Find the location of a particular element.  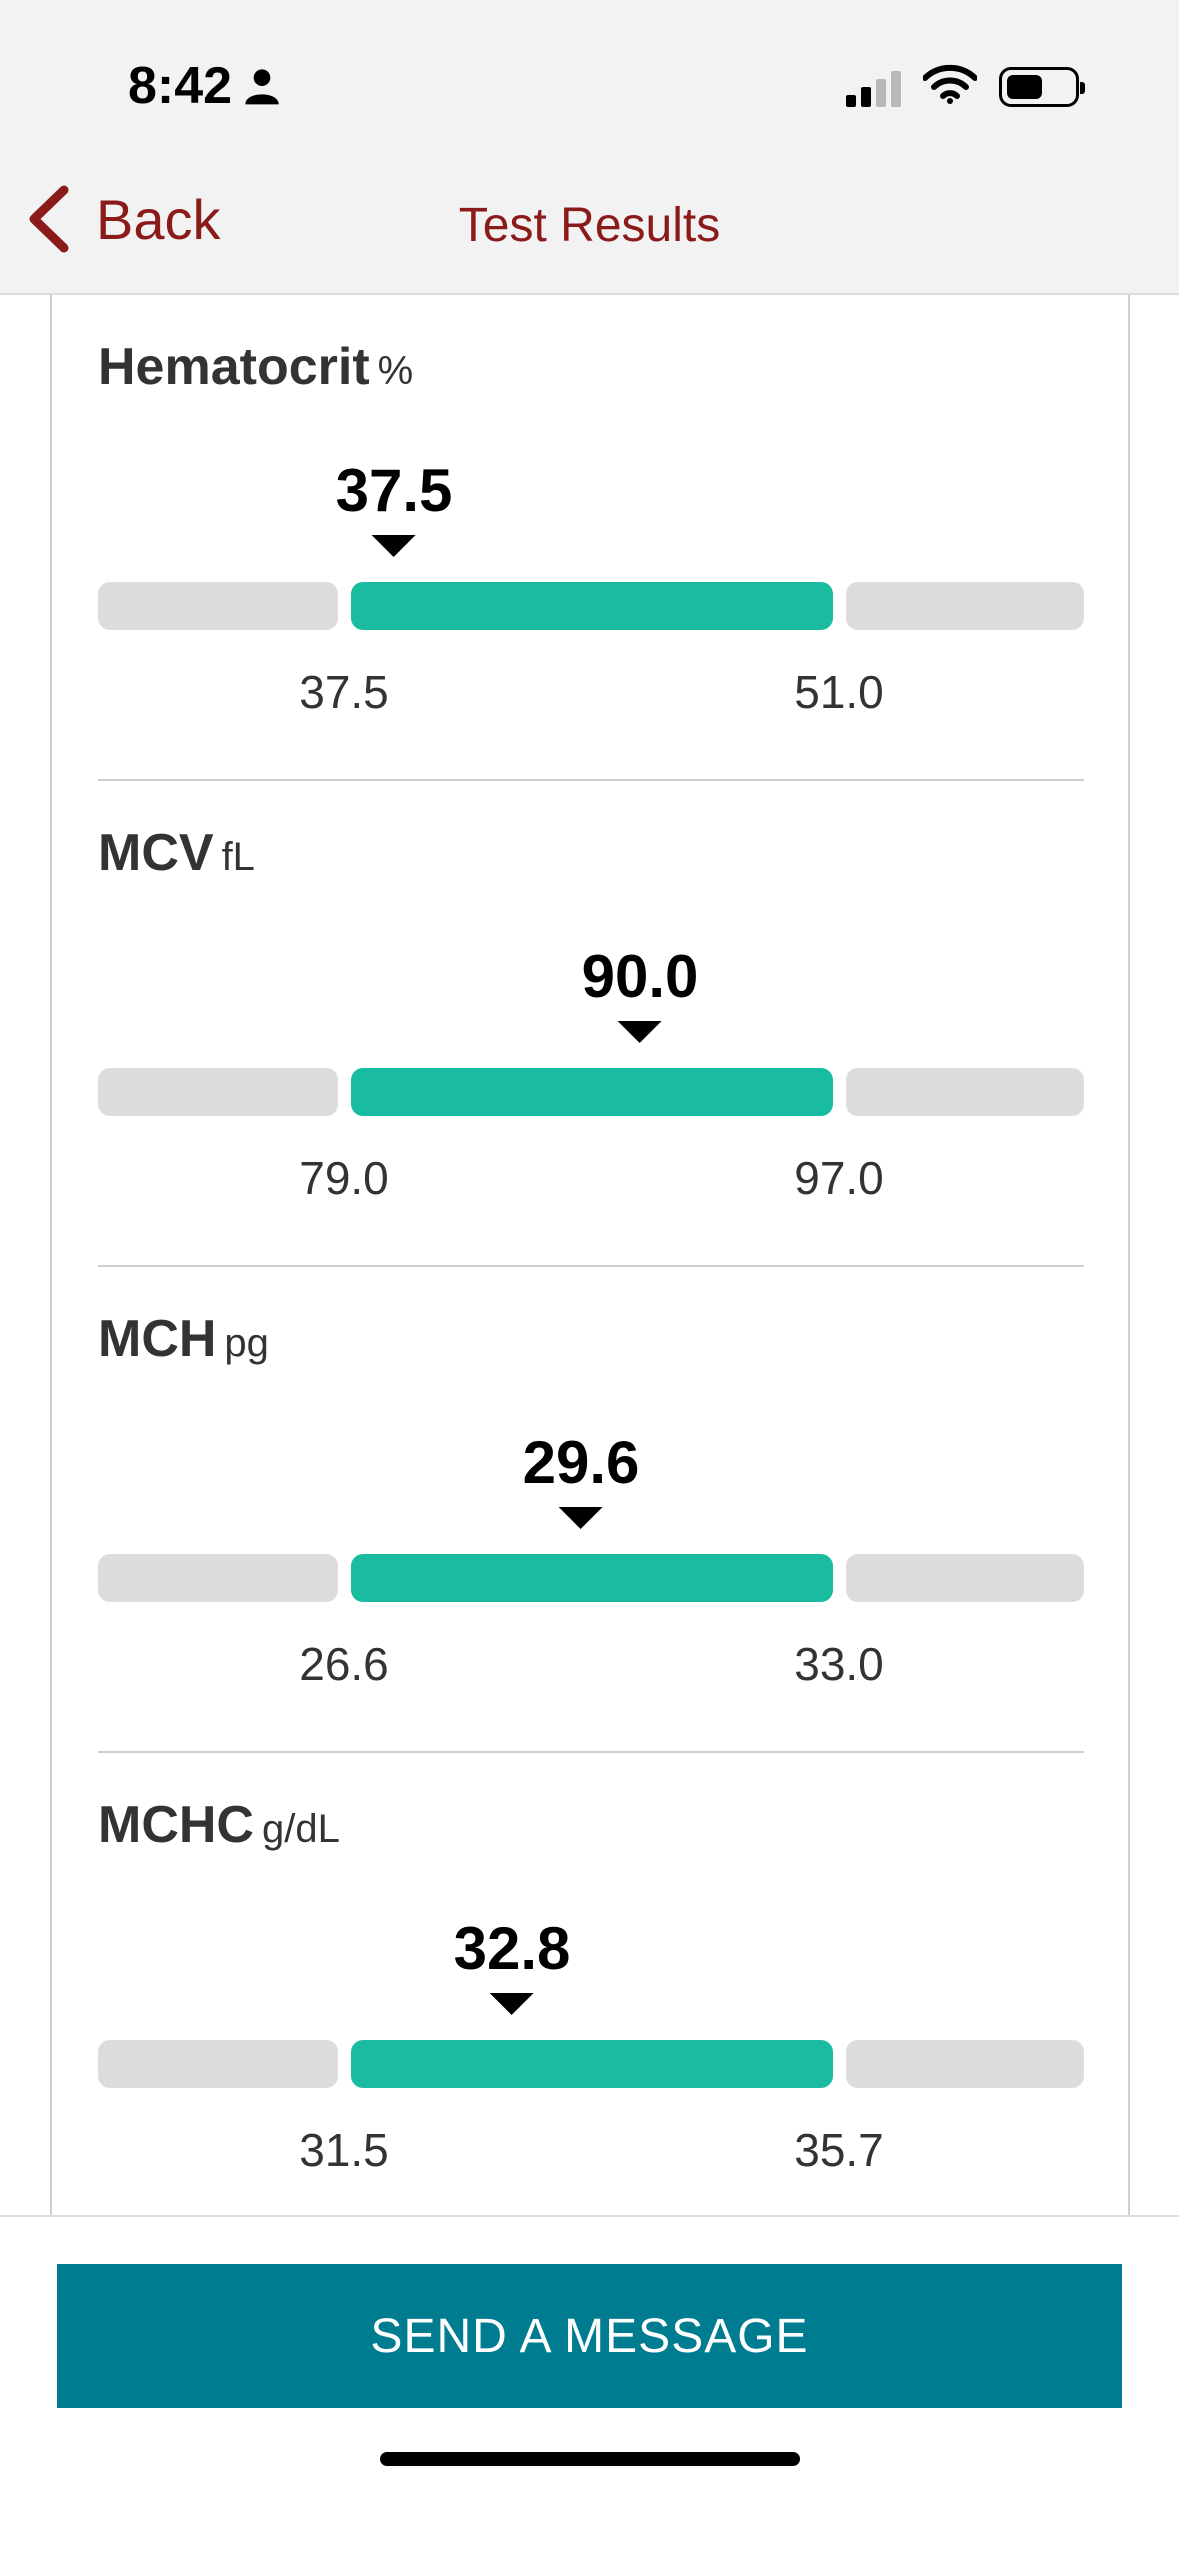

result-title: Hematocrit% is located at coordinates (255, 367).